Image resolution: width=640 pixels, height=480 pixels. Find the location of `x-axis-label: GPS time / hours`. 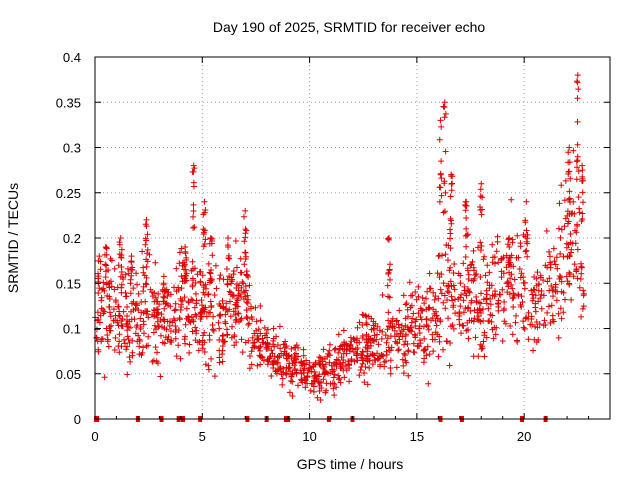

x-axis-label: GPS time / hours is located at coordinates (350, 464).